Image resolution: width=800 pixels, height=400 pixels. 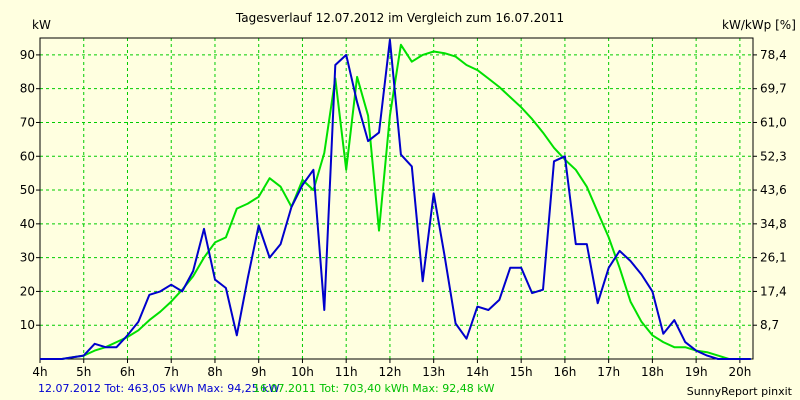 I want to click on x-tick-label: 18h, so click(x=652, y=372).